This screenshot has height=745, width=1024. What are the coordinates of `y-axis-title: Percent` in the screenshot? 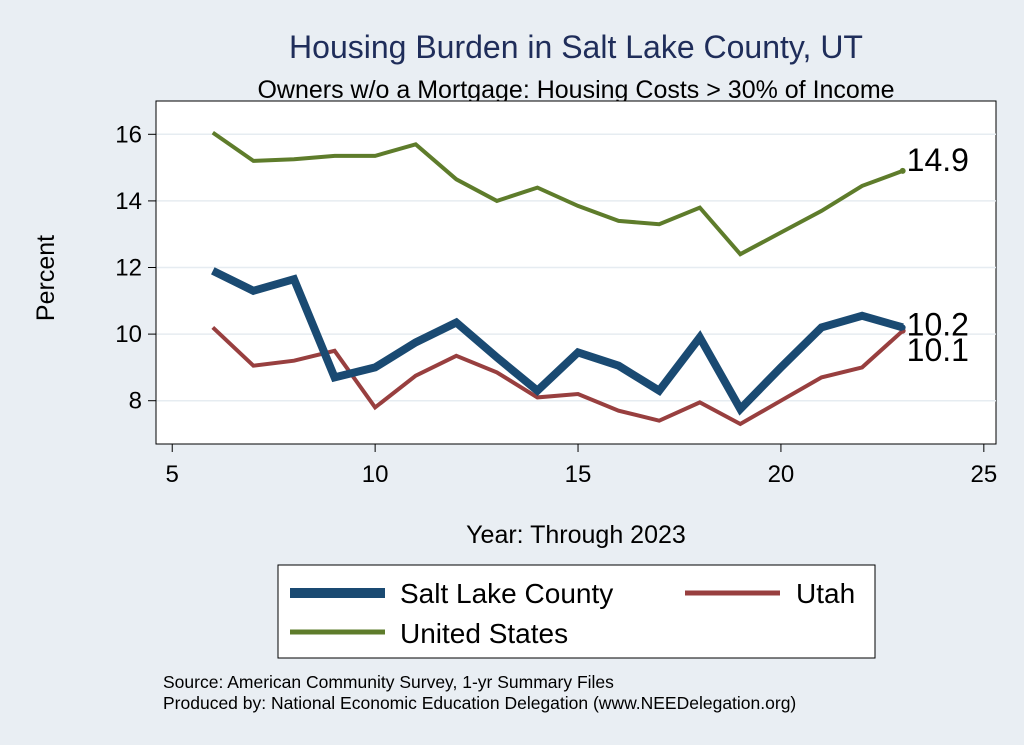 It's located at (46, 278).